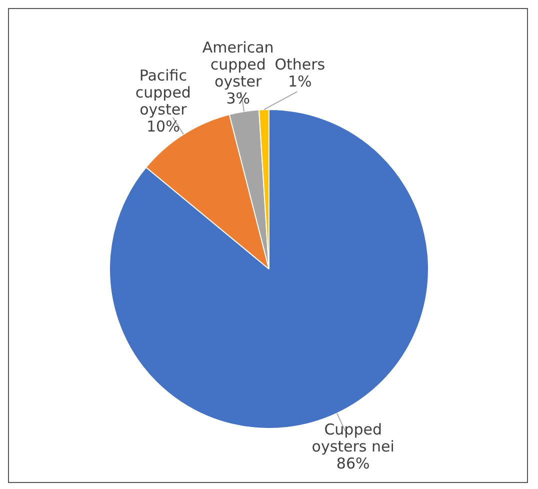 Image resolution: width=538 pixels, height=489 pixels. What do you see at coordinates (353, 463) in the screenshot?
I see `data-label: 86%` at bounding box center [353, 463].